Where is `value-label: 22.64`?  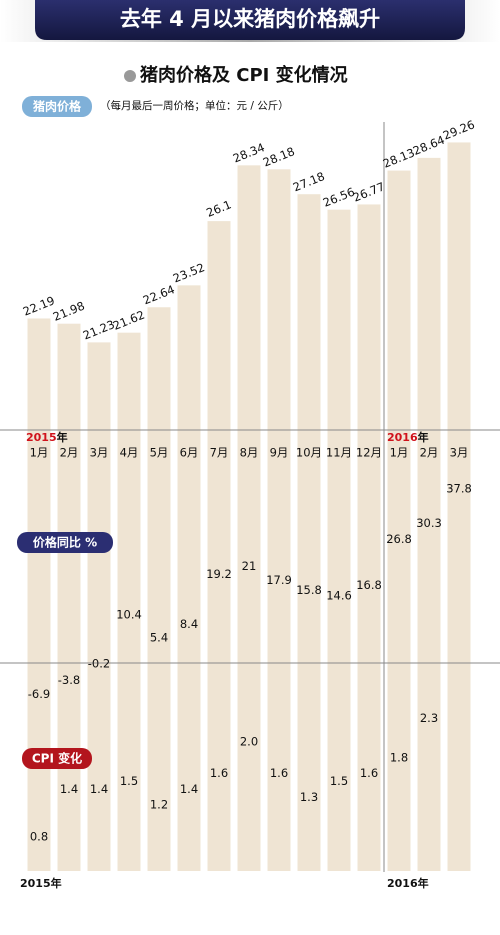
value-label: 22.64 is located at coordinates (159, 294).